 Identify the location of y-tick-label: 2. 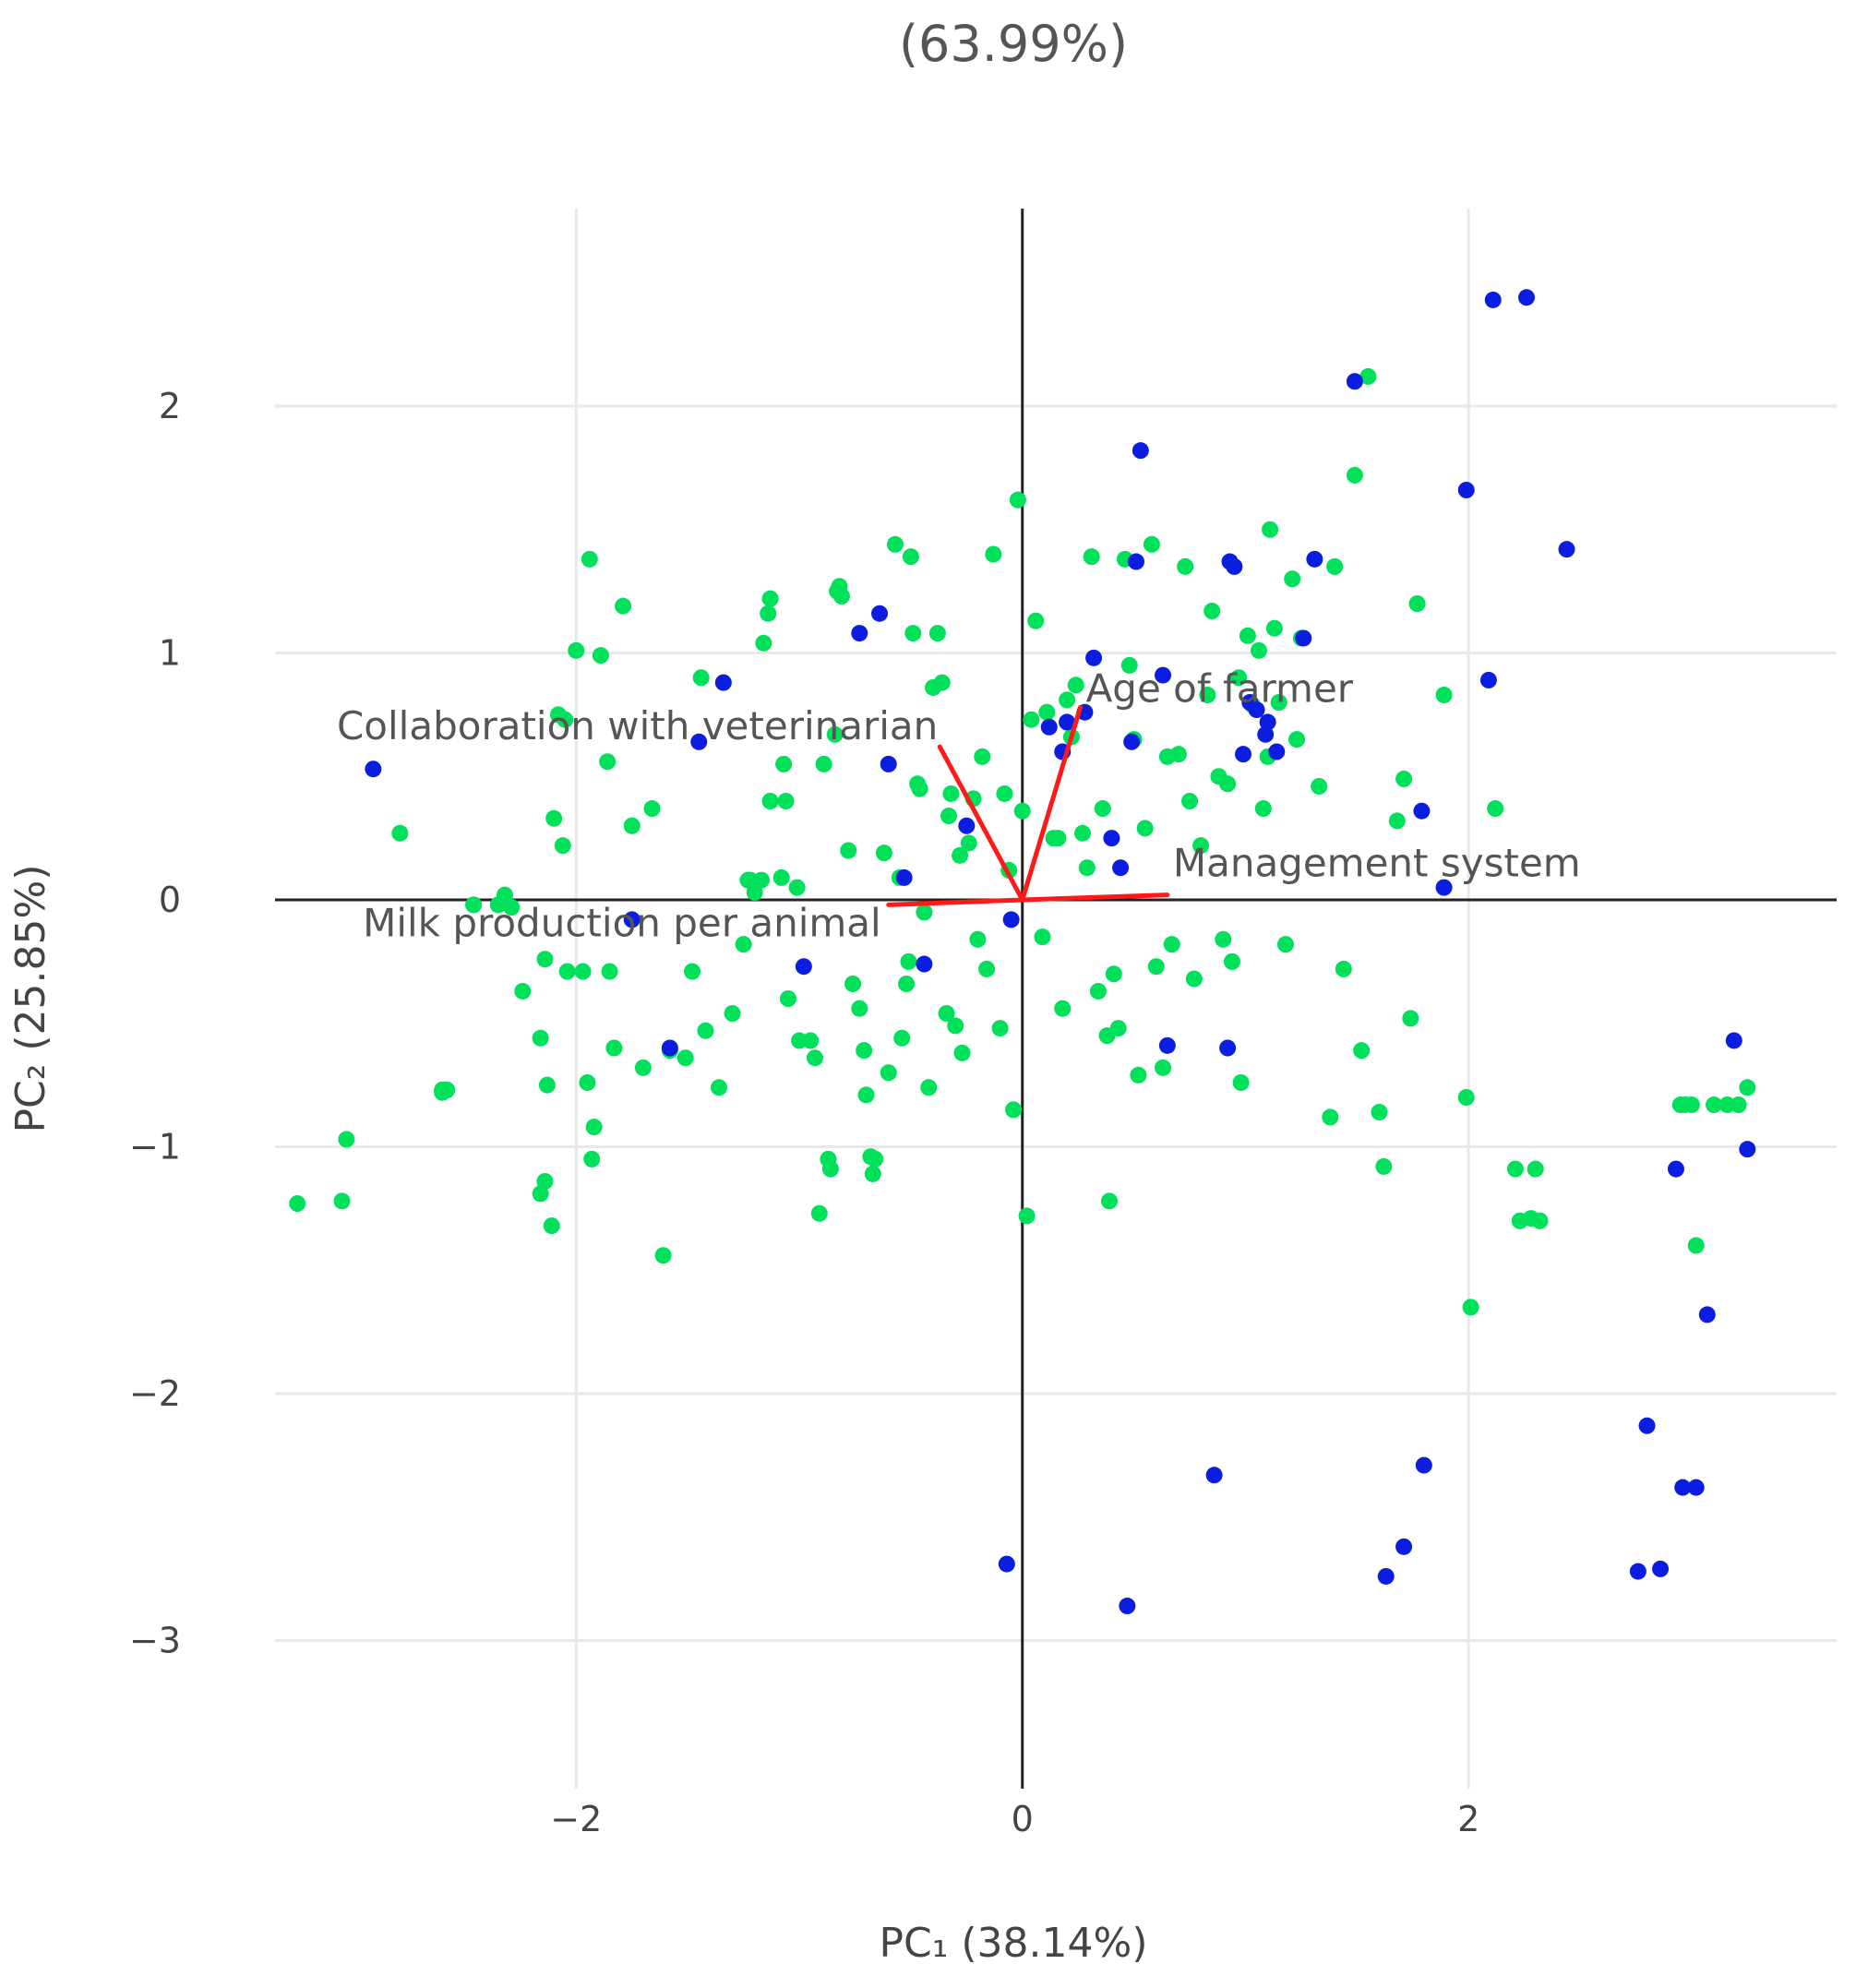
(170, 406).